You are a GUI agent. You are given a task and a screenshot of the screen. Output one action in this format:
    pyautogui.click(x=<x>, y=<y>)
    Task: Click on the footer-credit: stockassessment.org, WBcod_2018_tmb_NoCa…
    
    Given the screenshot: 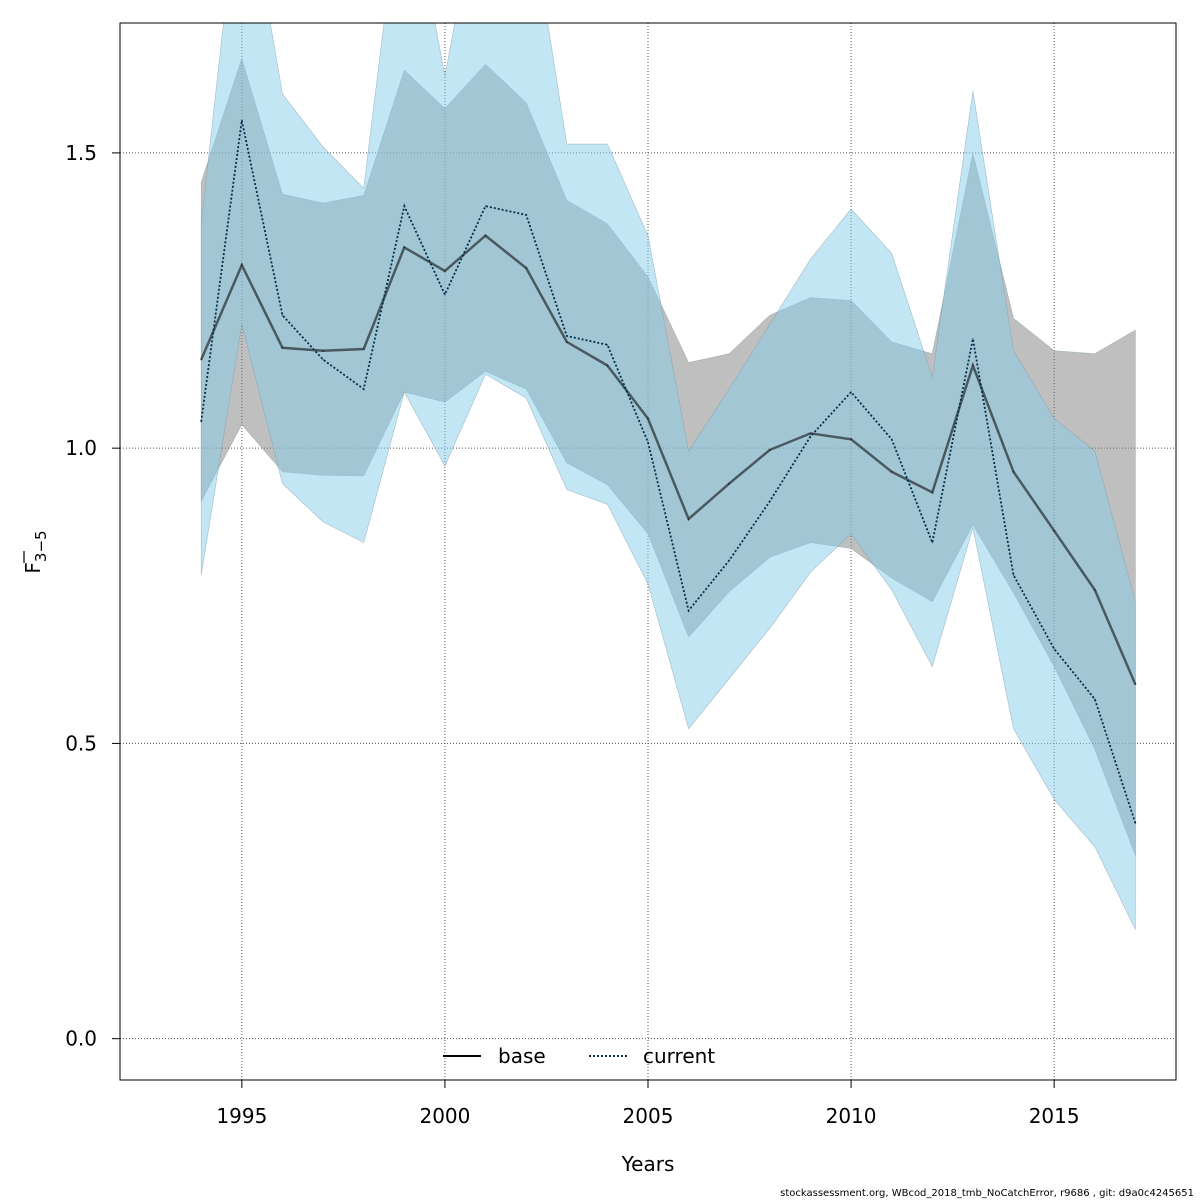 What is the action you would take?
    pyautogui.click(x=987, y=1193)
    